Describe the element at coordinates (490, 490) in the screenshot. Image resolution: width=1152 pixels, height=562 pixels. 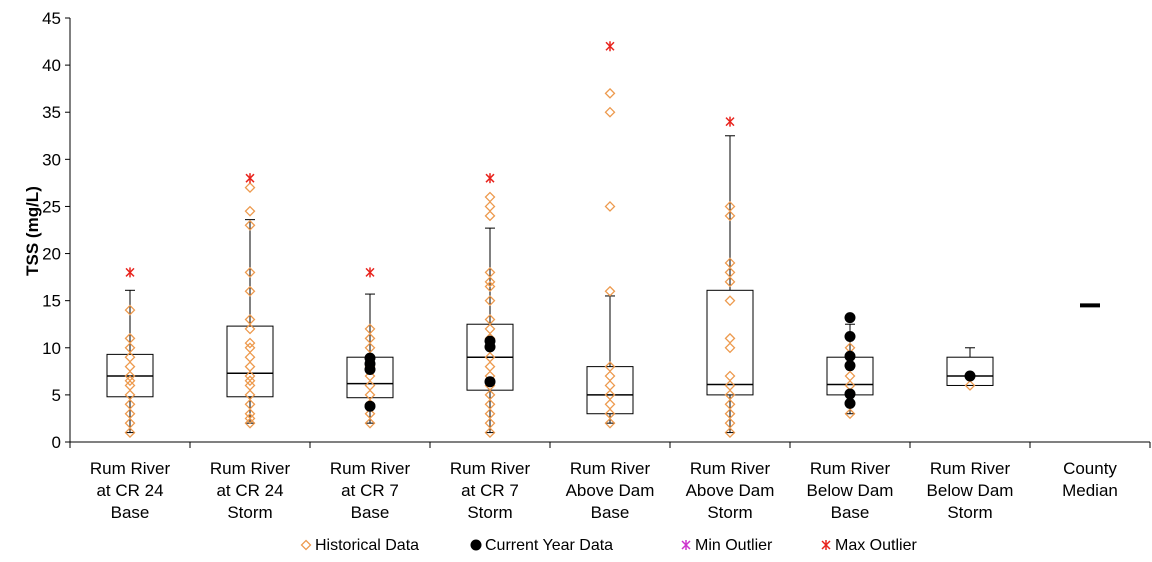
I see `category-label: at CR 7` at that location.